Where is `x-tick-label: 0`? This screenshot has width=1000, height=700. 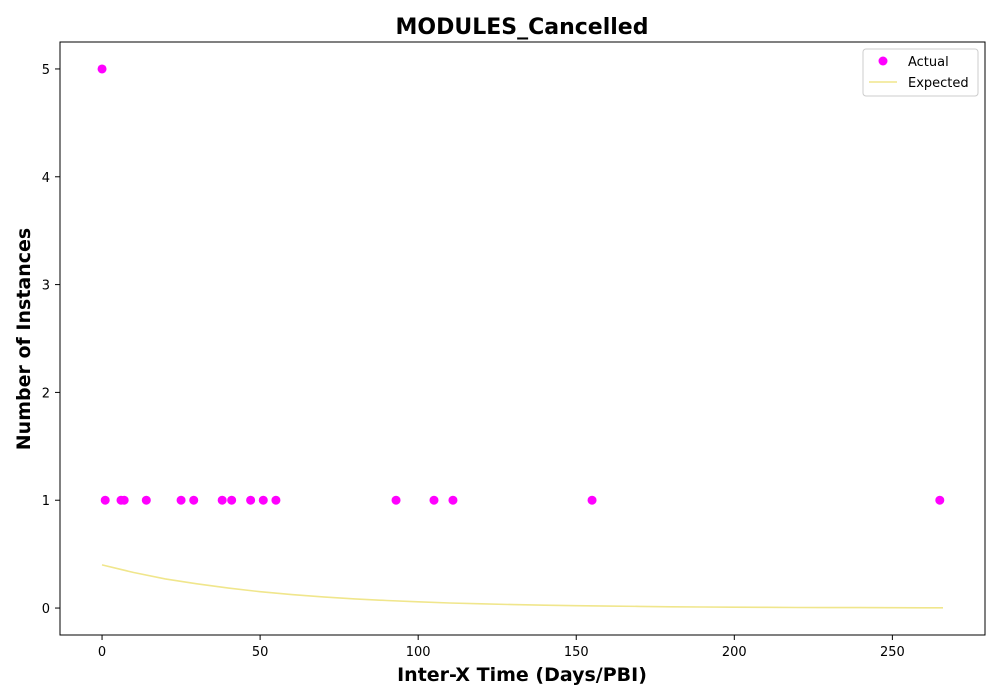
x-tick-label: 0 is located at coordinates (102, 652).